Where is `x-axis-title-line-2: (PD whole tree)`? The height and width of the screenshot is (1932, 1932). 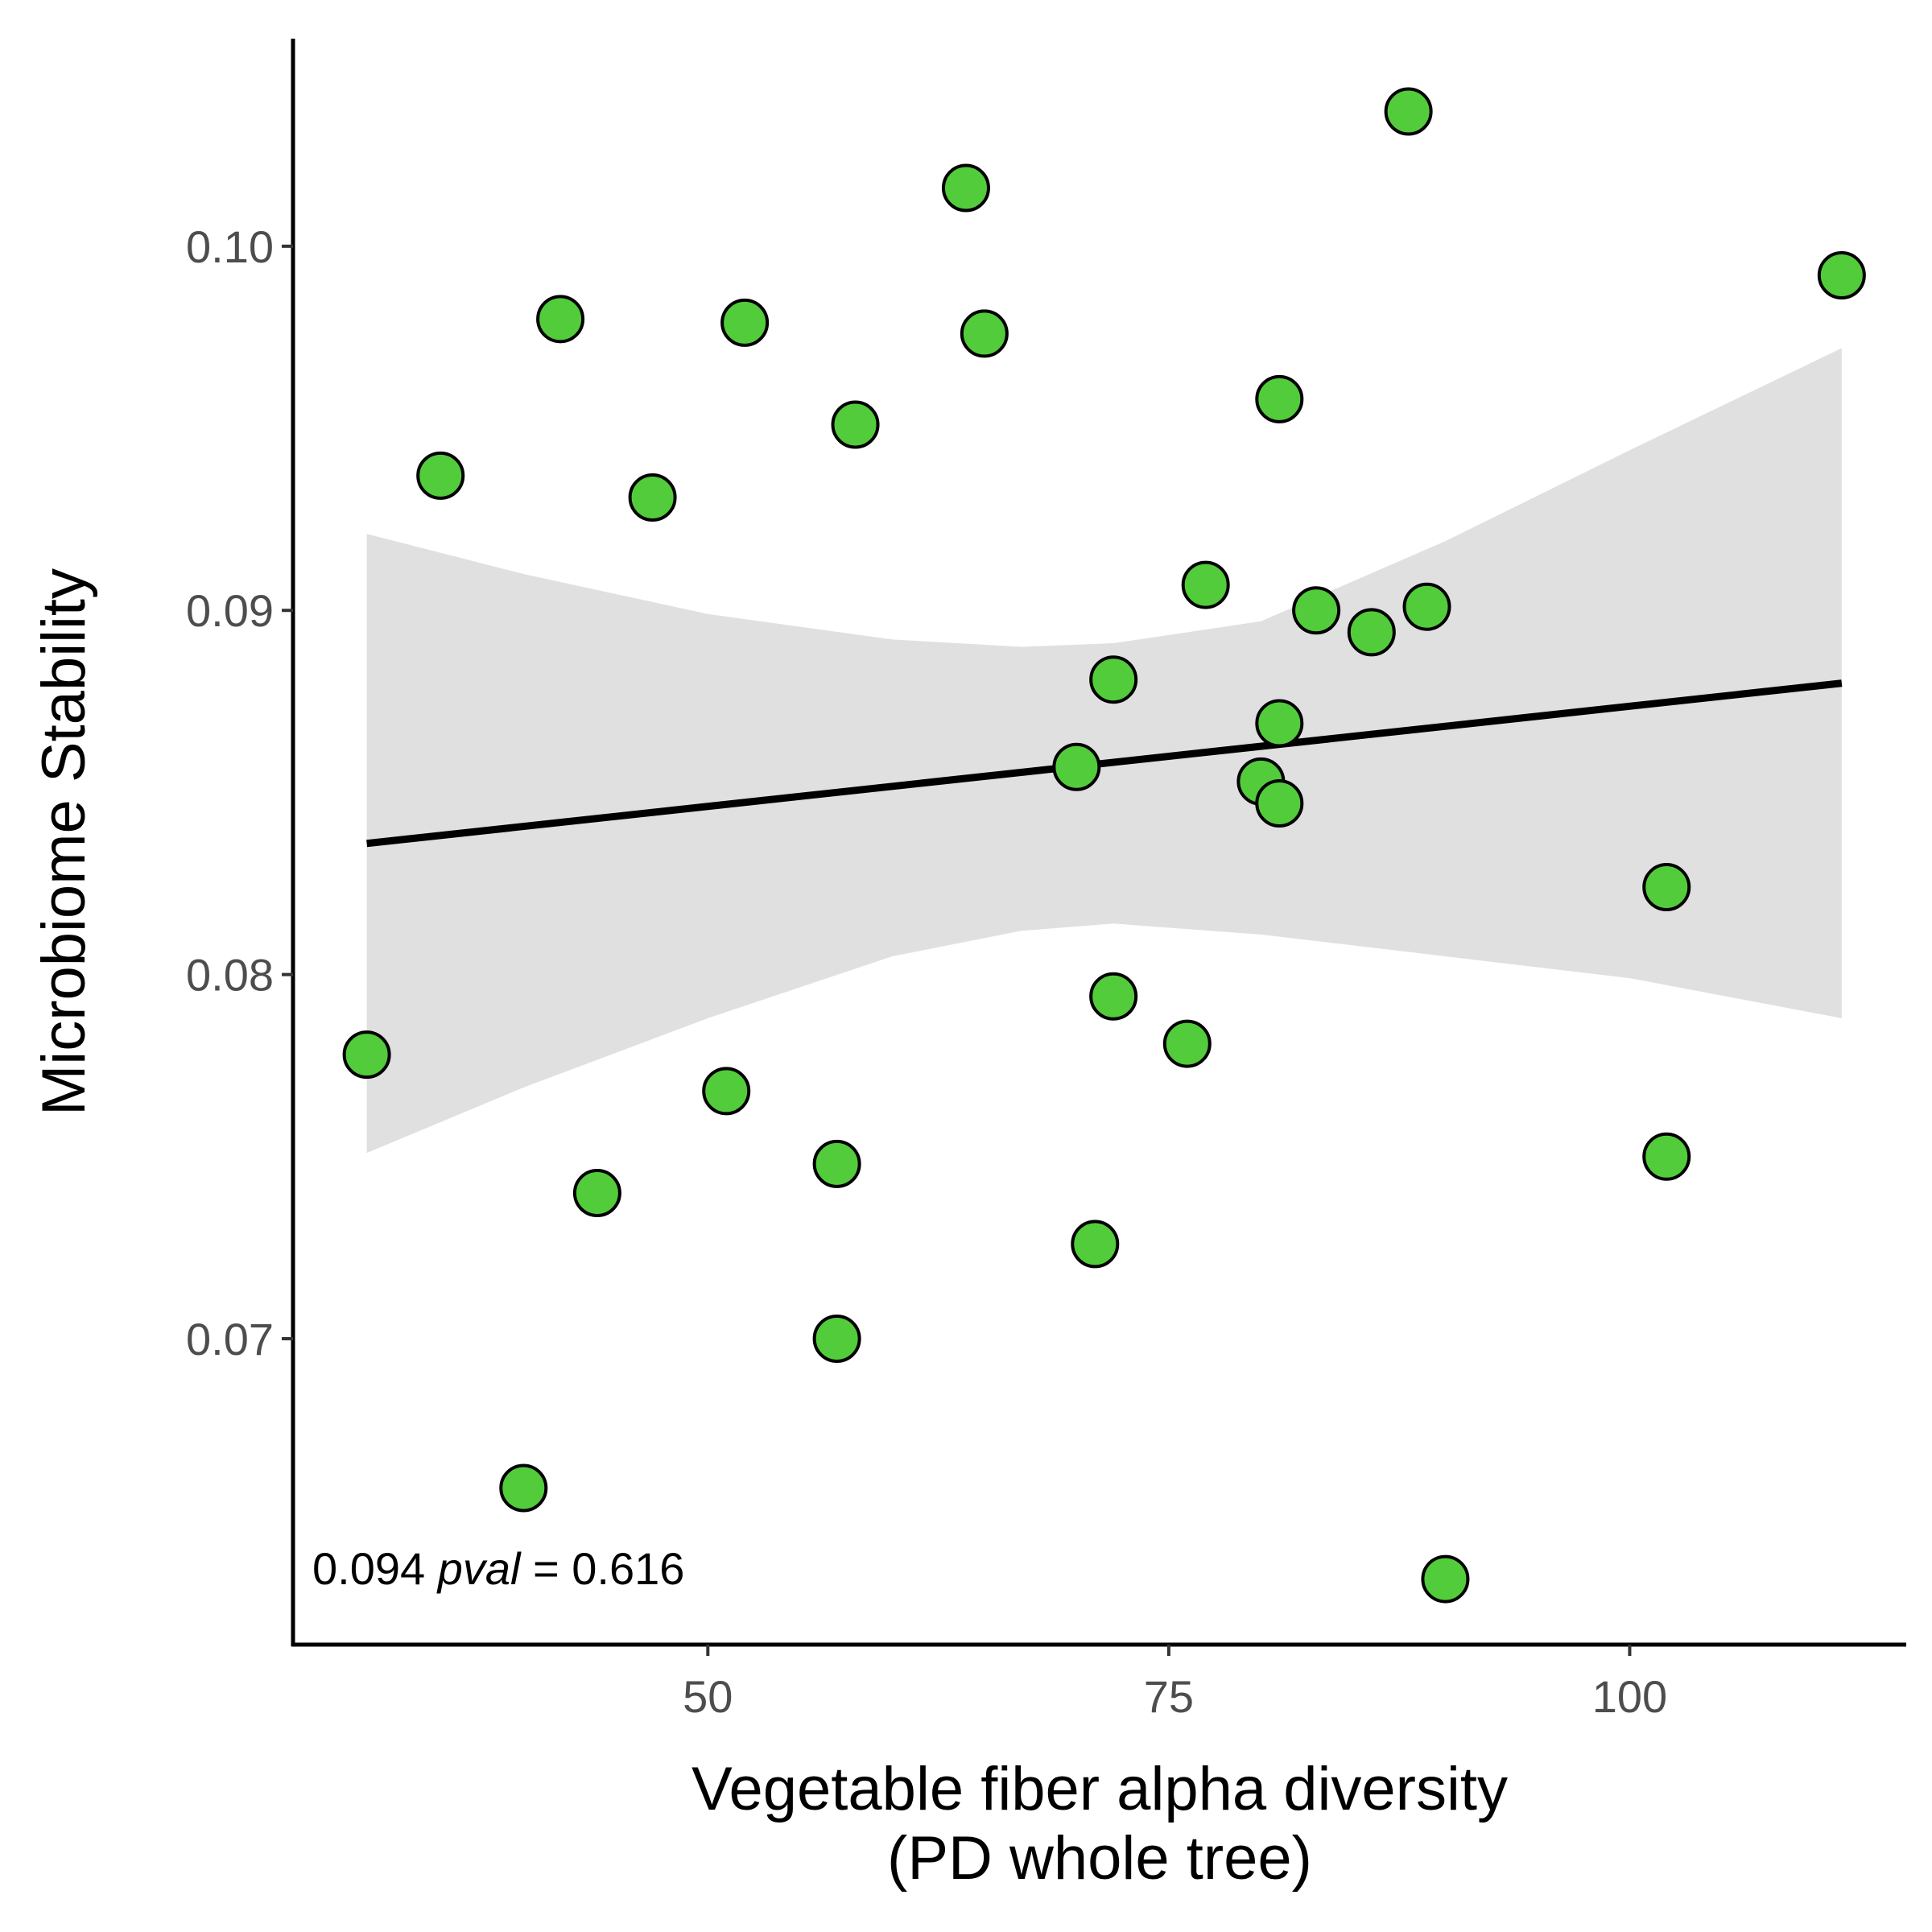 x-axis-title-line-2: (PD whole tree) is located at coordinates (1099, 1858).